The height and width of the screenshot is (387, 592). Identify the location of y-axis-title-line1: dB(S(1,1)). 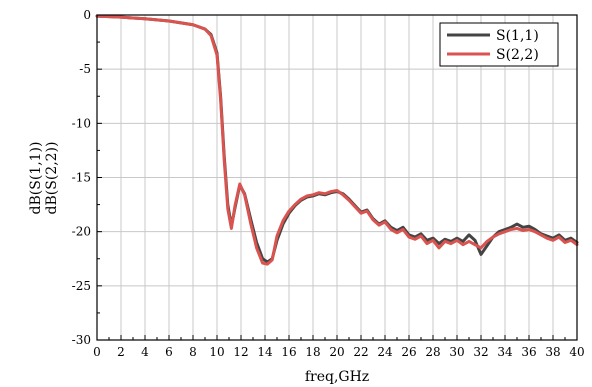
(36, 178).